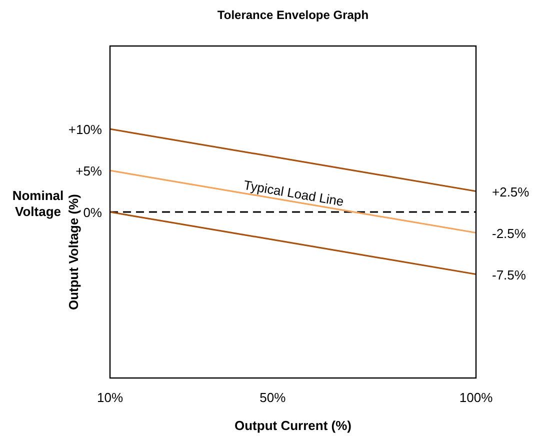  I want to click on y-tick-label: 0%, so click(92, 212).